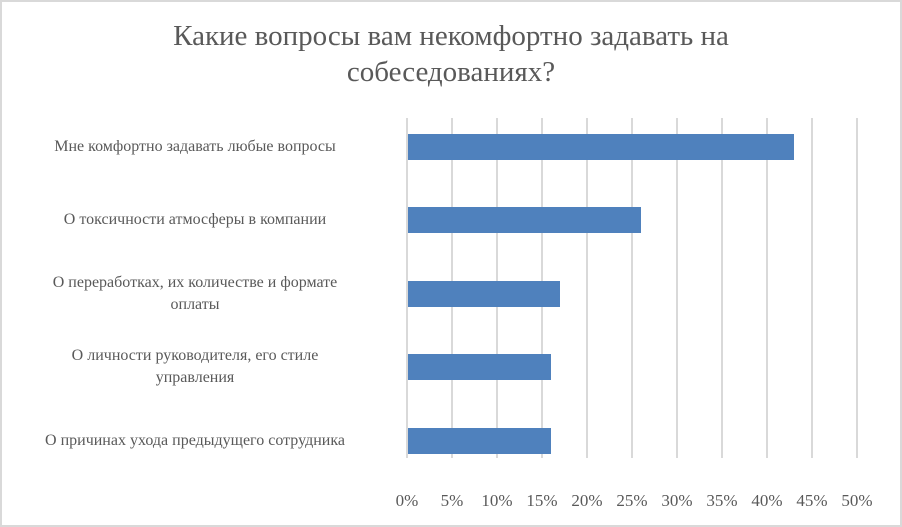  What do you see at coordinates (451, 72) in the screenshot?
I see `chart-title-line-2: собеседованиях?` at bounding box center [451, 72].